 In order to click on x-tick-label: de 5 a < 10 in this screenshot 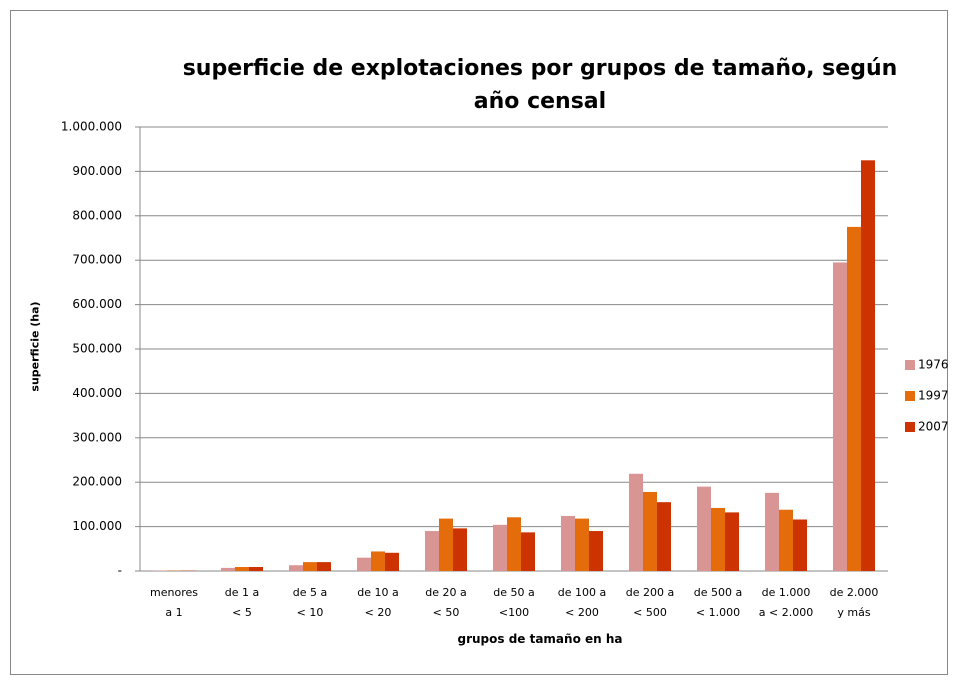, I will do `click(310, 602)`.